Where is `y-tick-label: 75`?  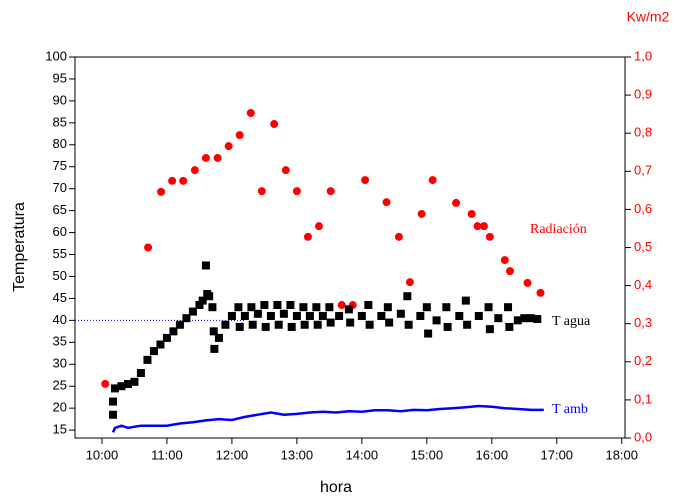 y-tick-label: 75 is located at coordinates (60, 165).